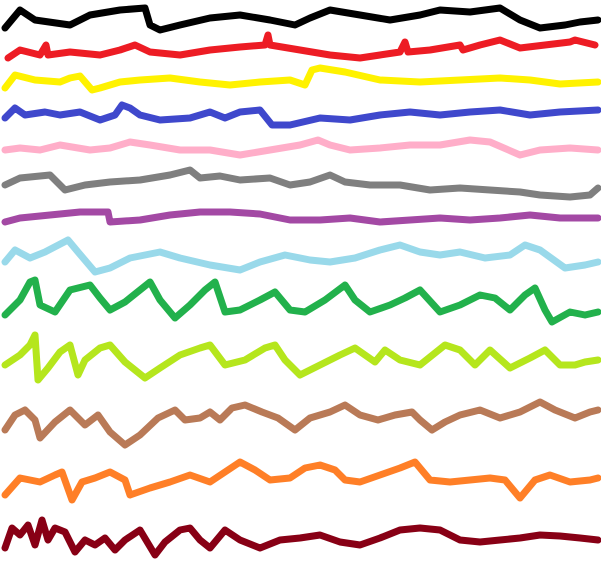 This screenshot has width=601, height=561. What do you see at coordinates (301, 115) in the screenshot?
I see `blue-line` at bounding box center [301, 115].